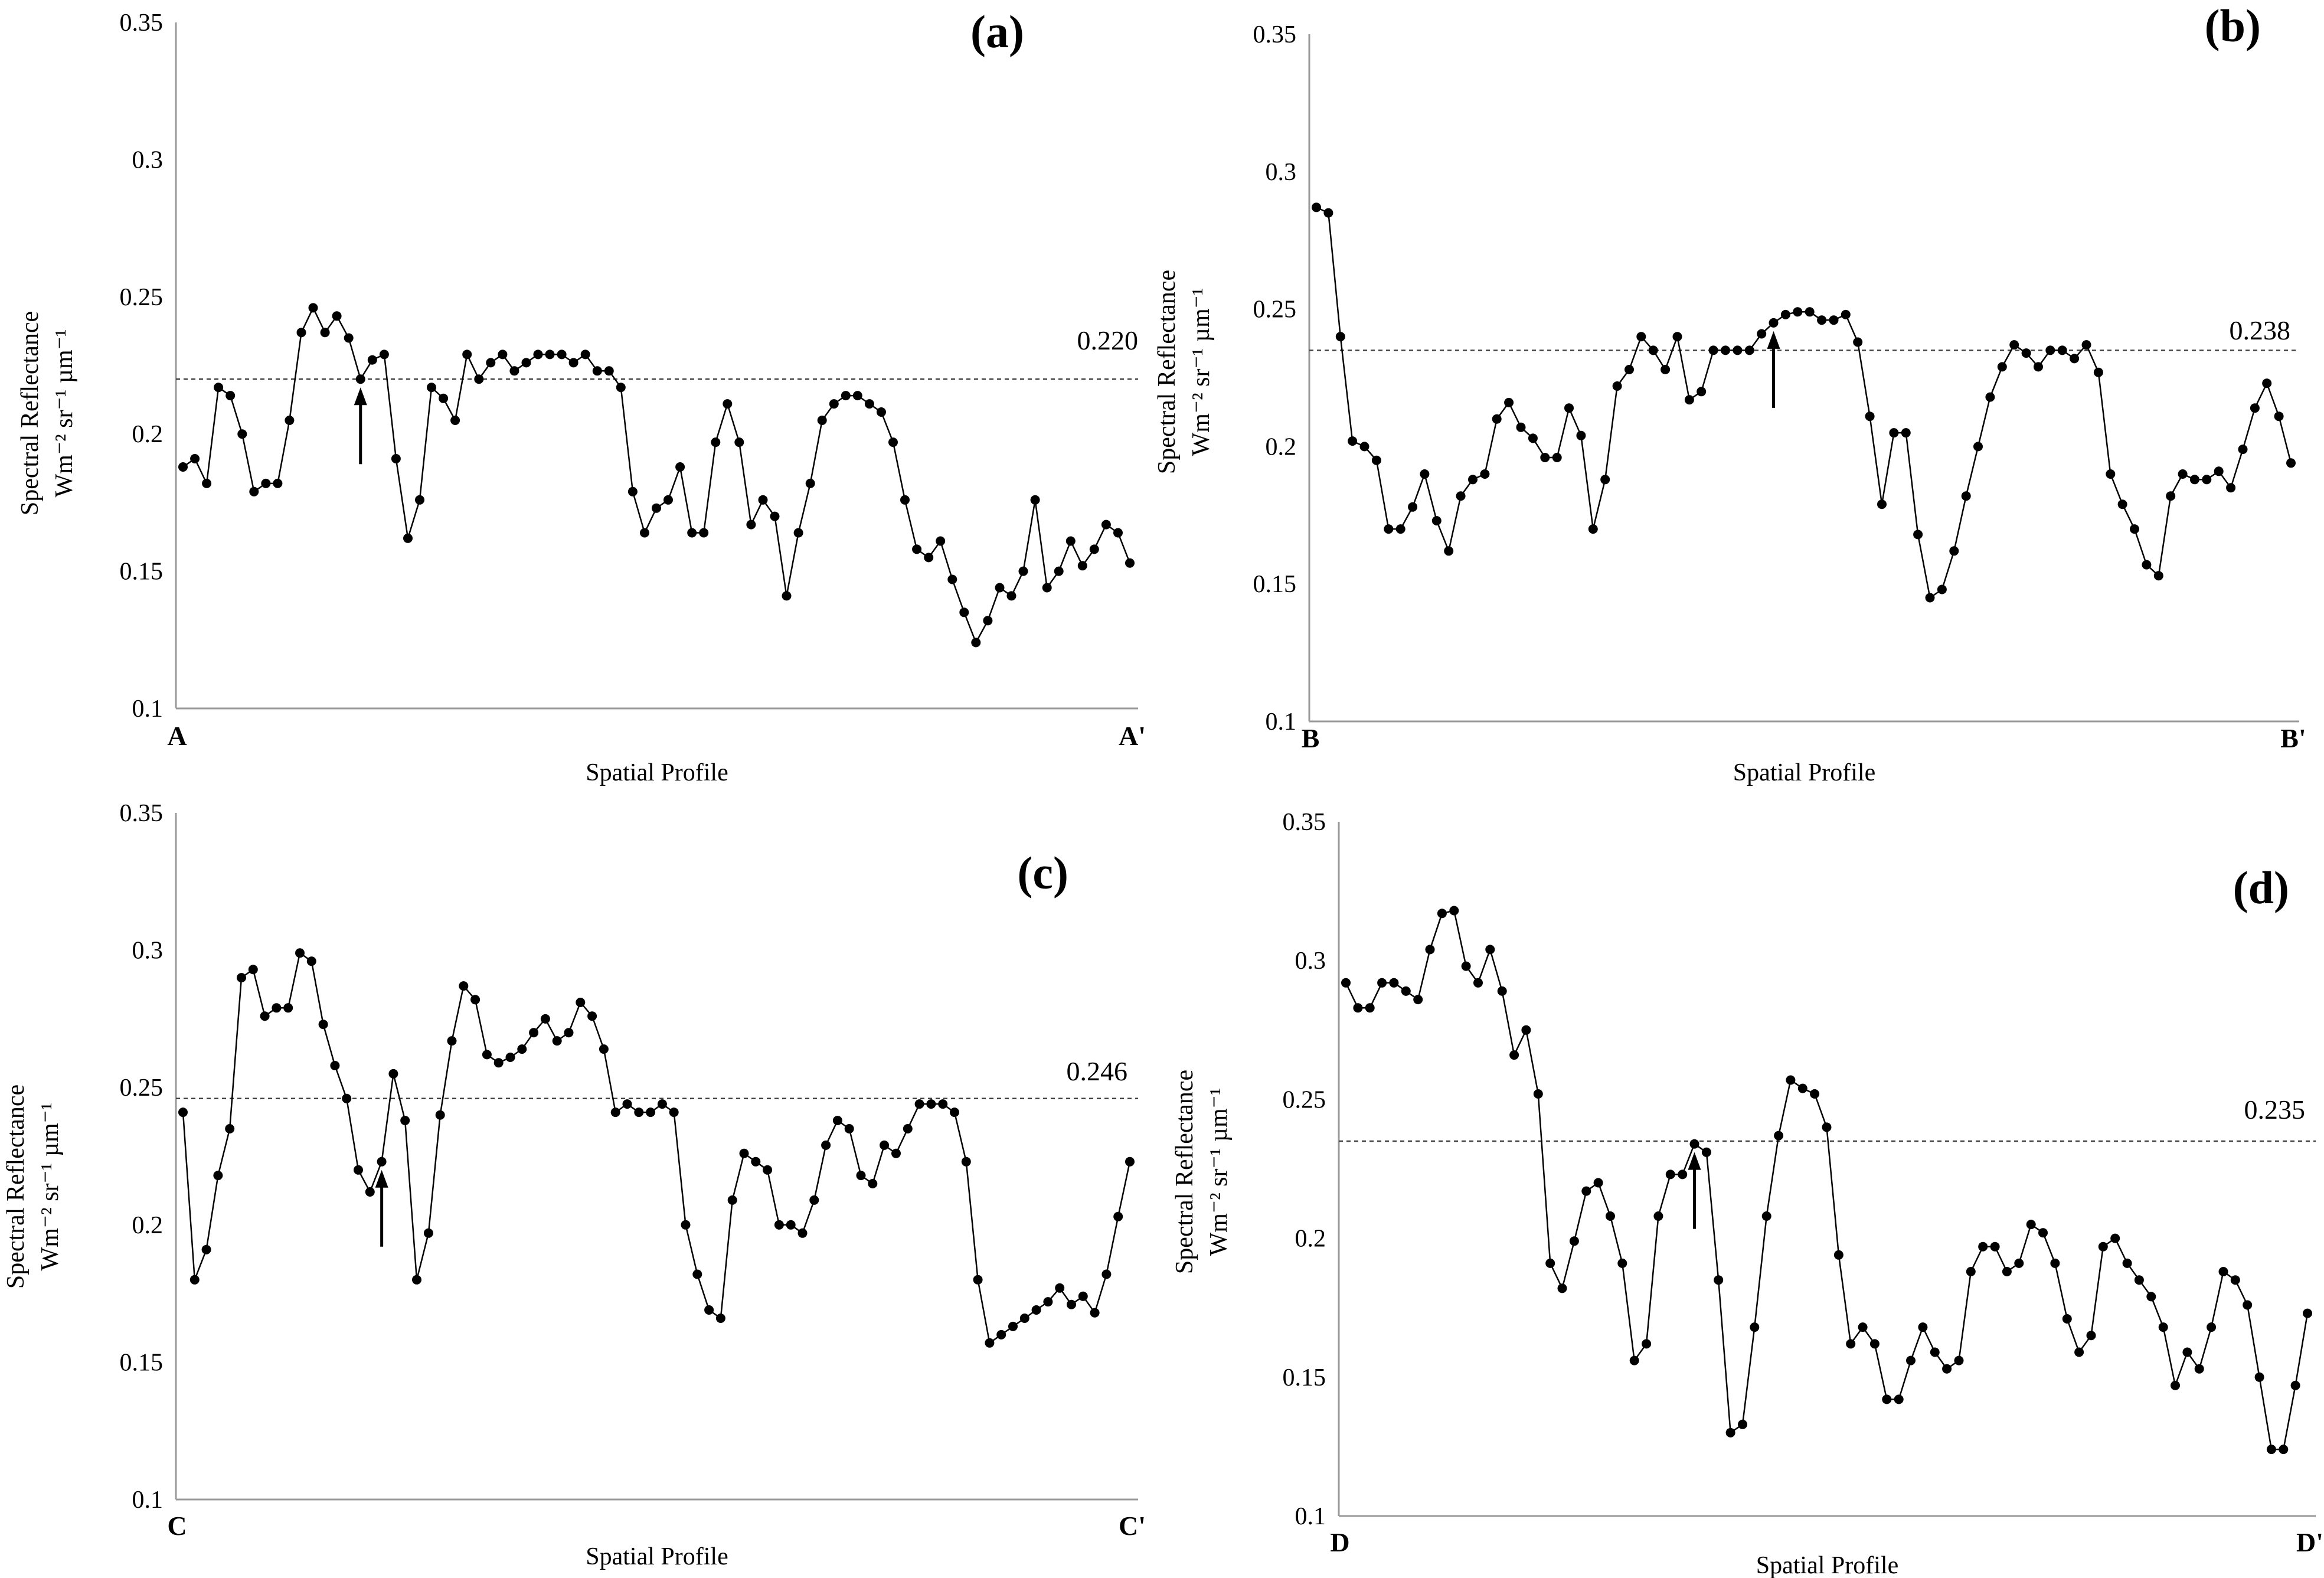 This screenshot has width=2324, height=1578. Describe the element at coordinates (2275, 1110) in the screenshot. I see `reference-value-label: 0.235` at that location.